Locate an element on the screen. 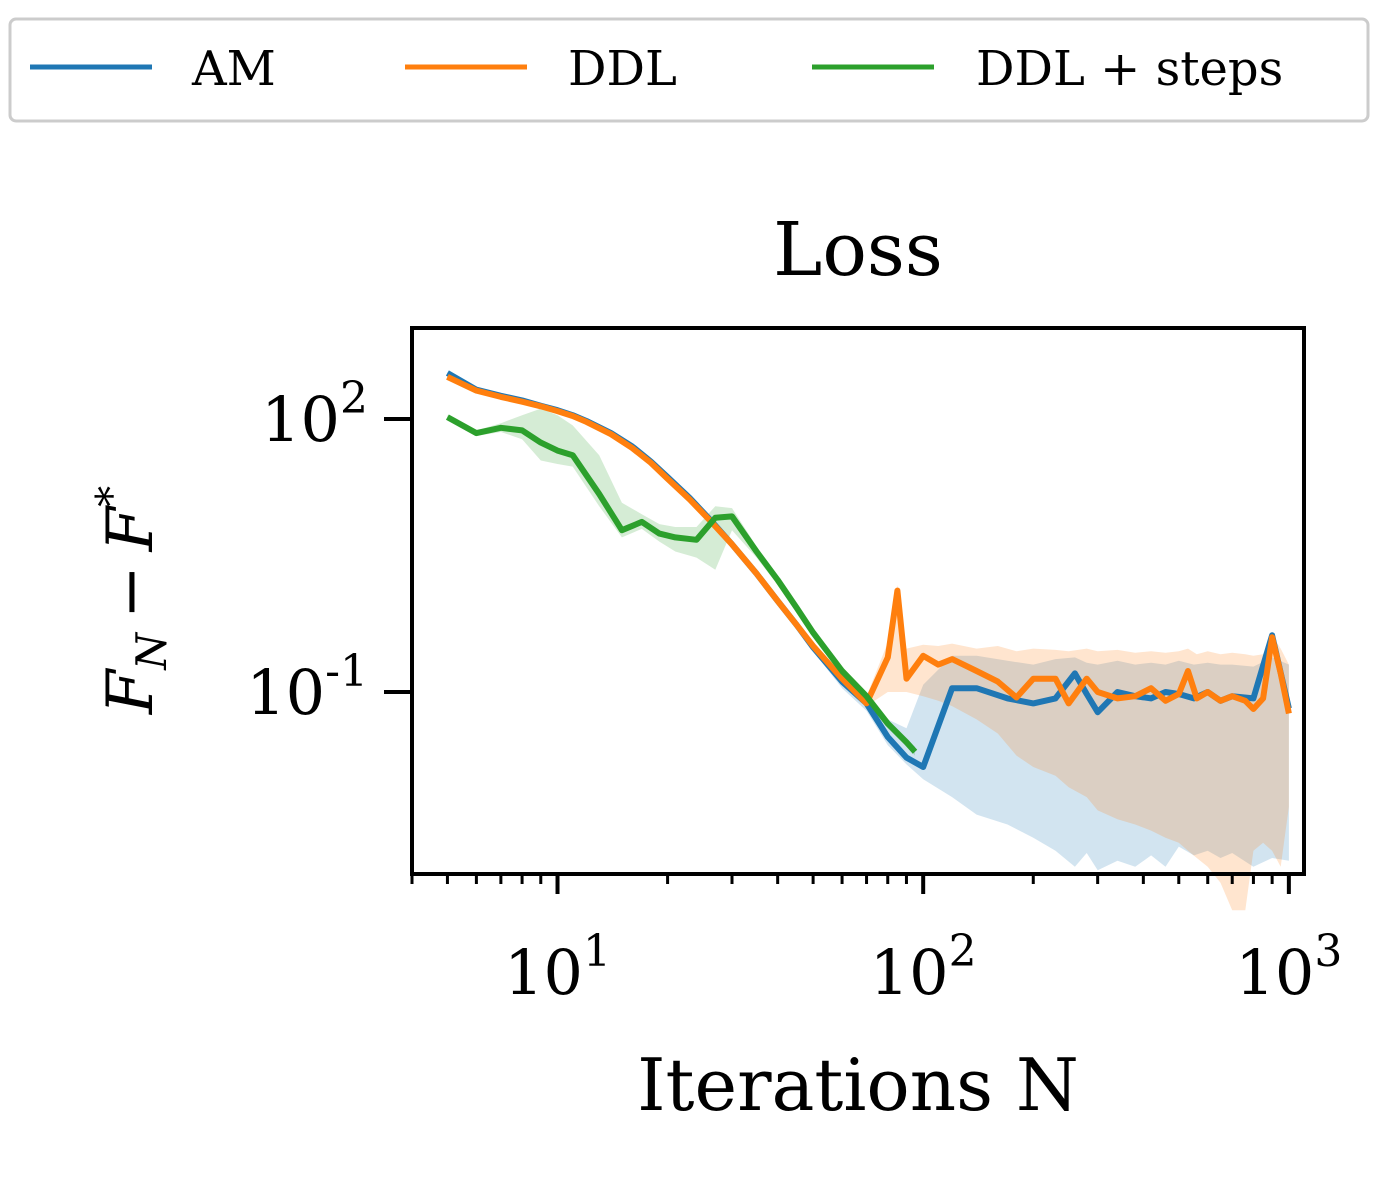 Image resolution: width=1397 pixels, height=1183 pixels. legend-label-ddl: DDL is located at coordinates (622, 69).